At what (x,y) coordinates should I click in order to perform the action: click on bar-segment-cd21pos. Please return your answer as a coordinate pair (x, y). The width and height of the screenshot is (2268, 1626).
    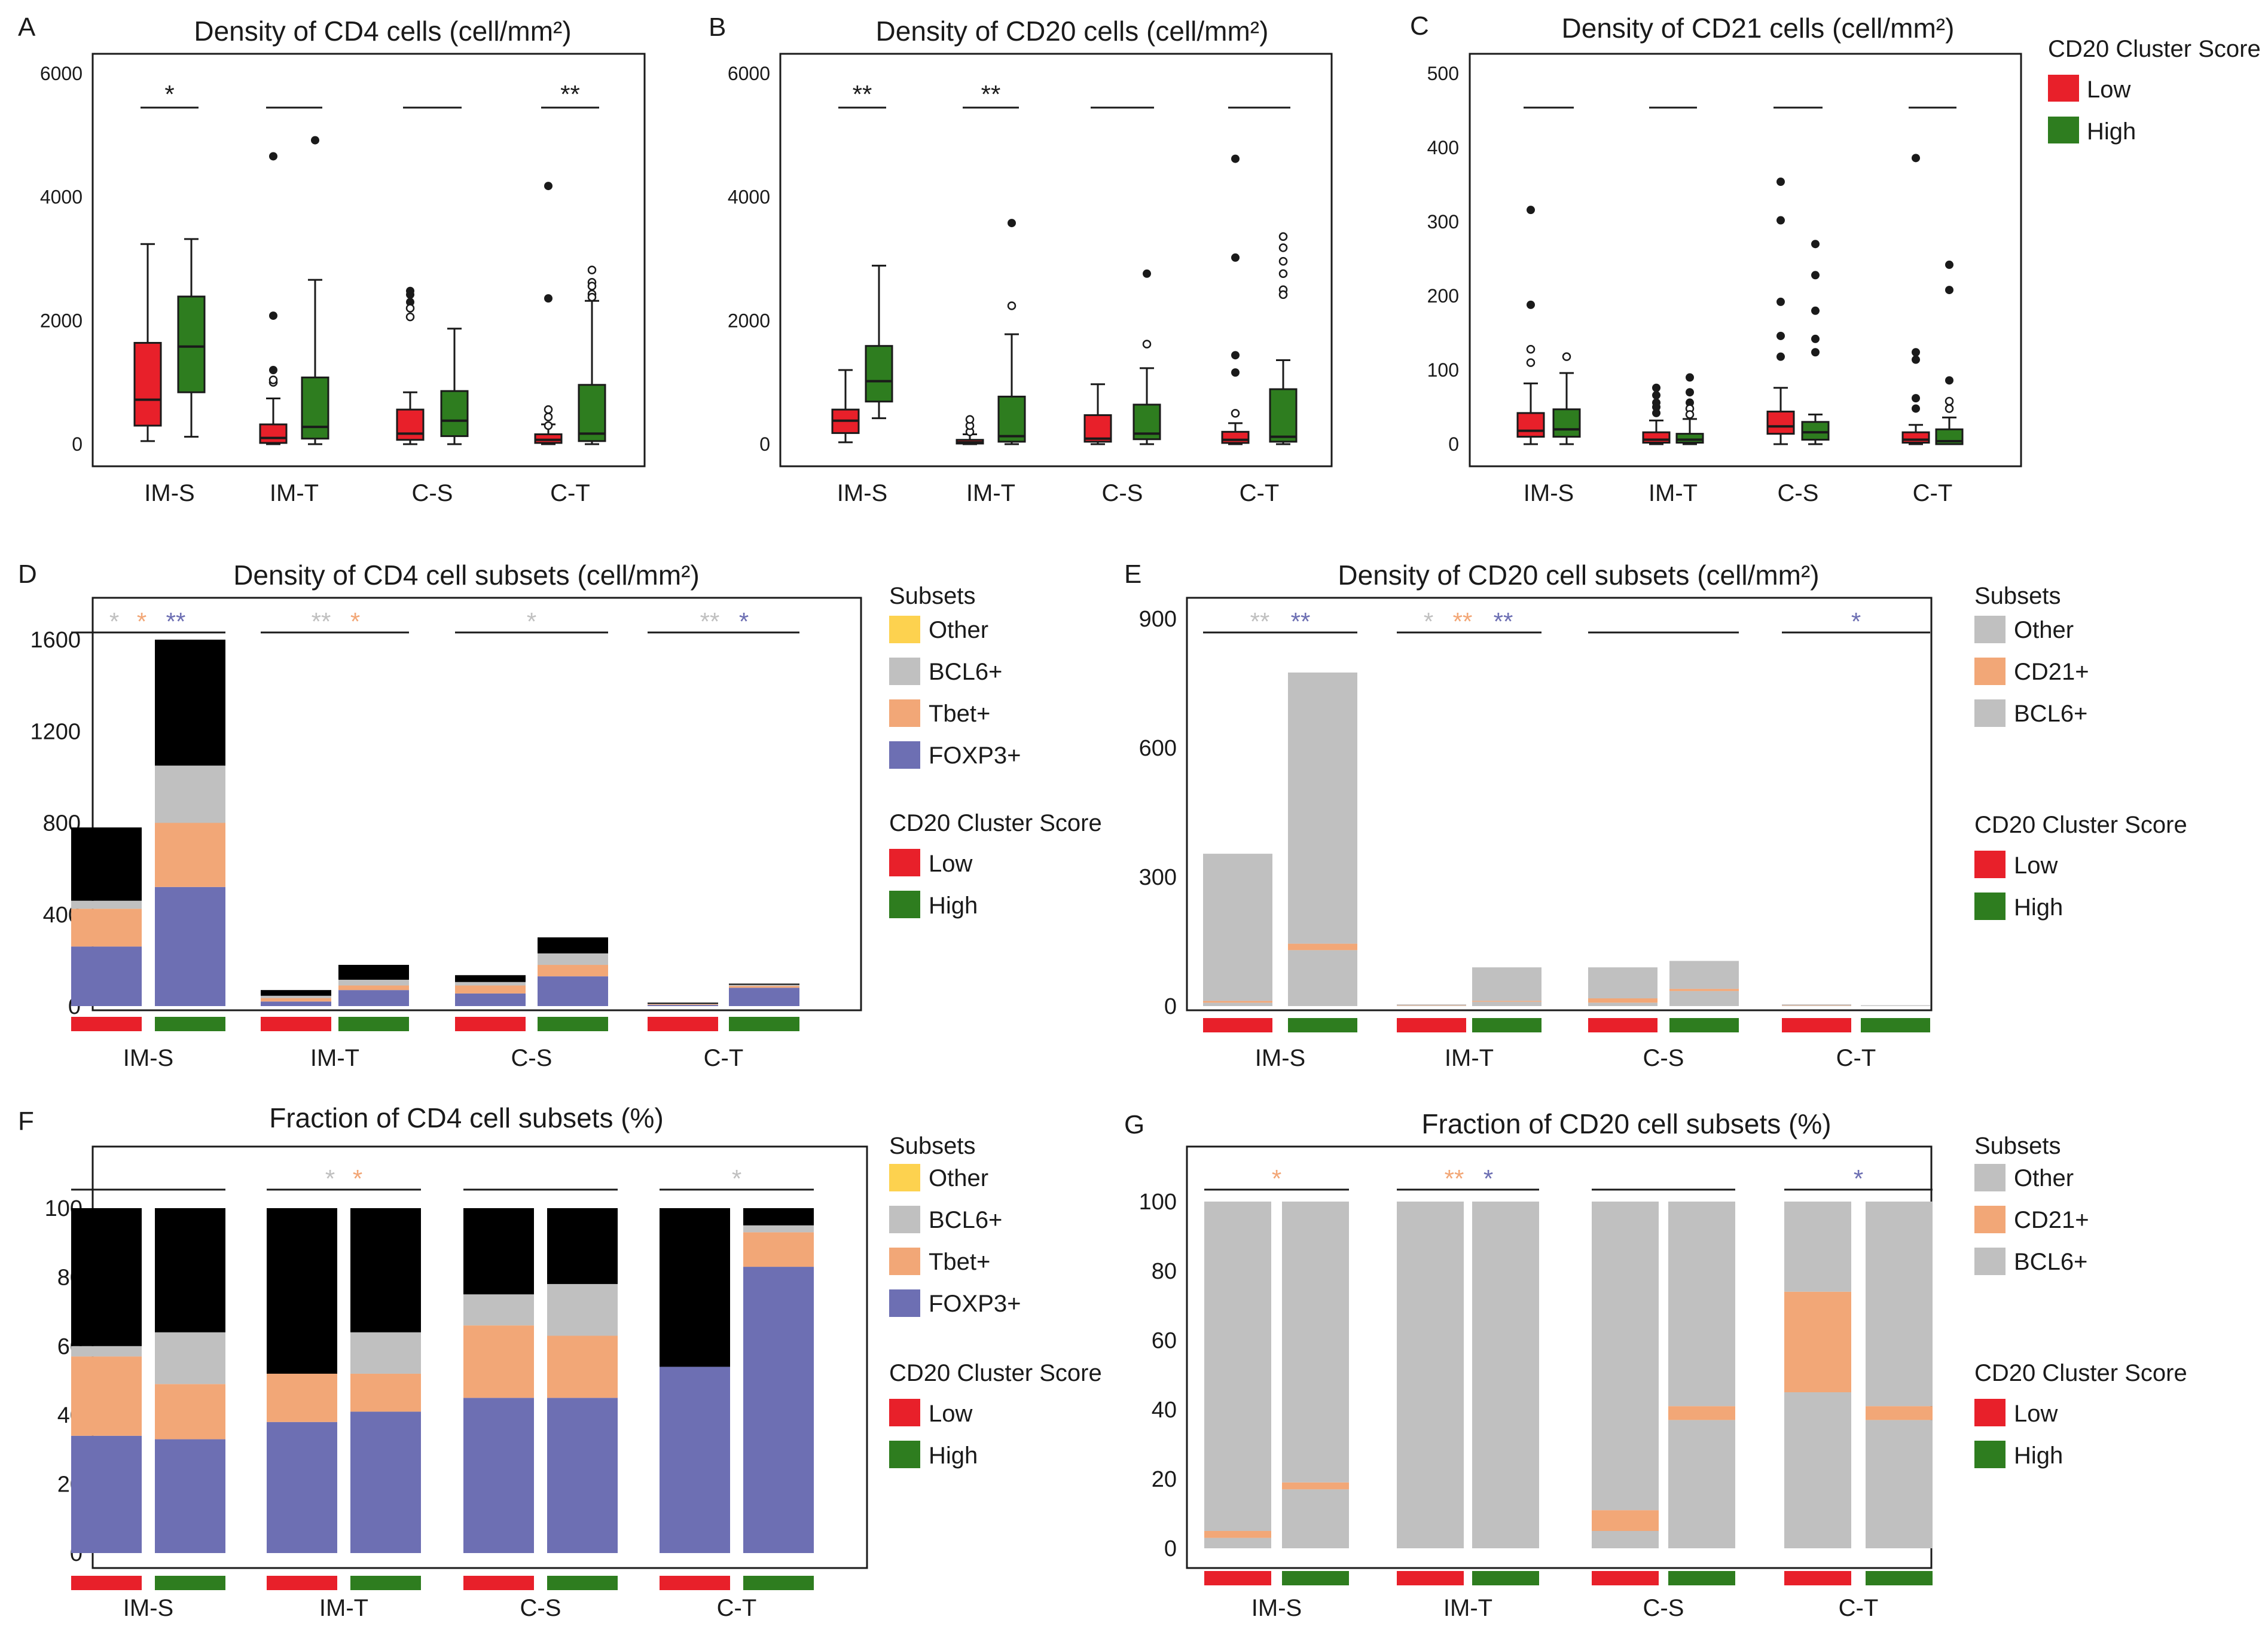
    Looking at the image, I should click on (1315, 1486).